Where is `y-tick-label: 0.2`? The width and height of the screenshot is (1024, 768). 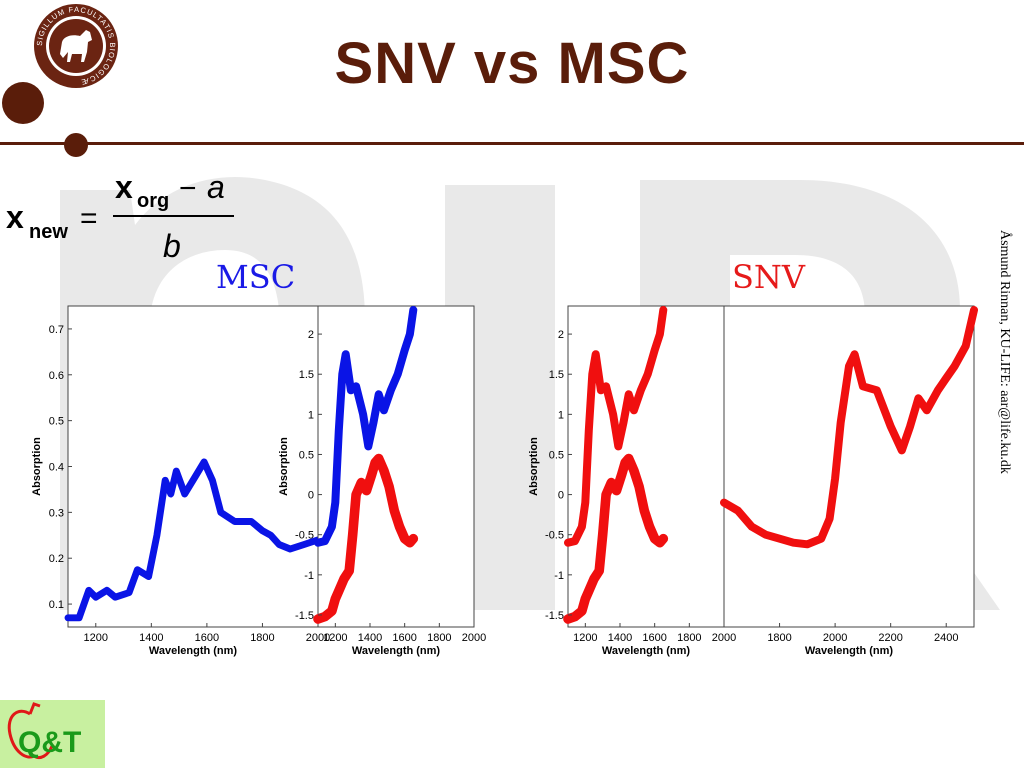 y-tick-label: 0.2 is located at coordinates (56, 559).